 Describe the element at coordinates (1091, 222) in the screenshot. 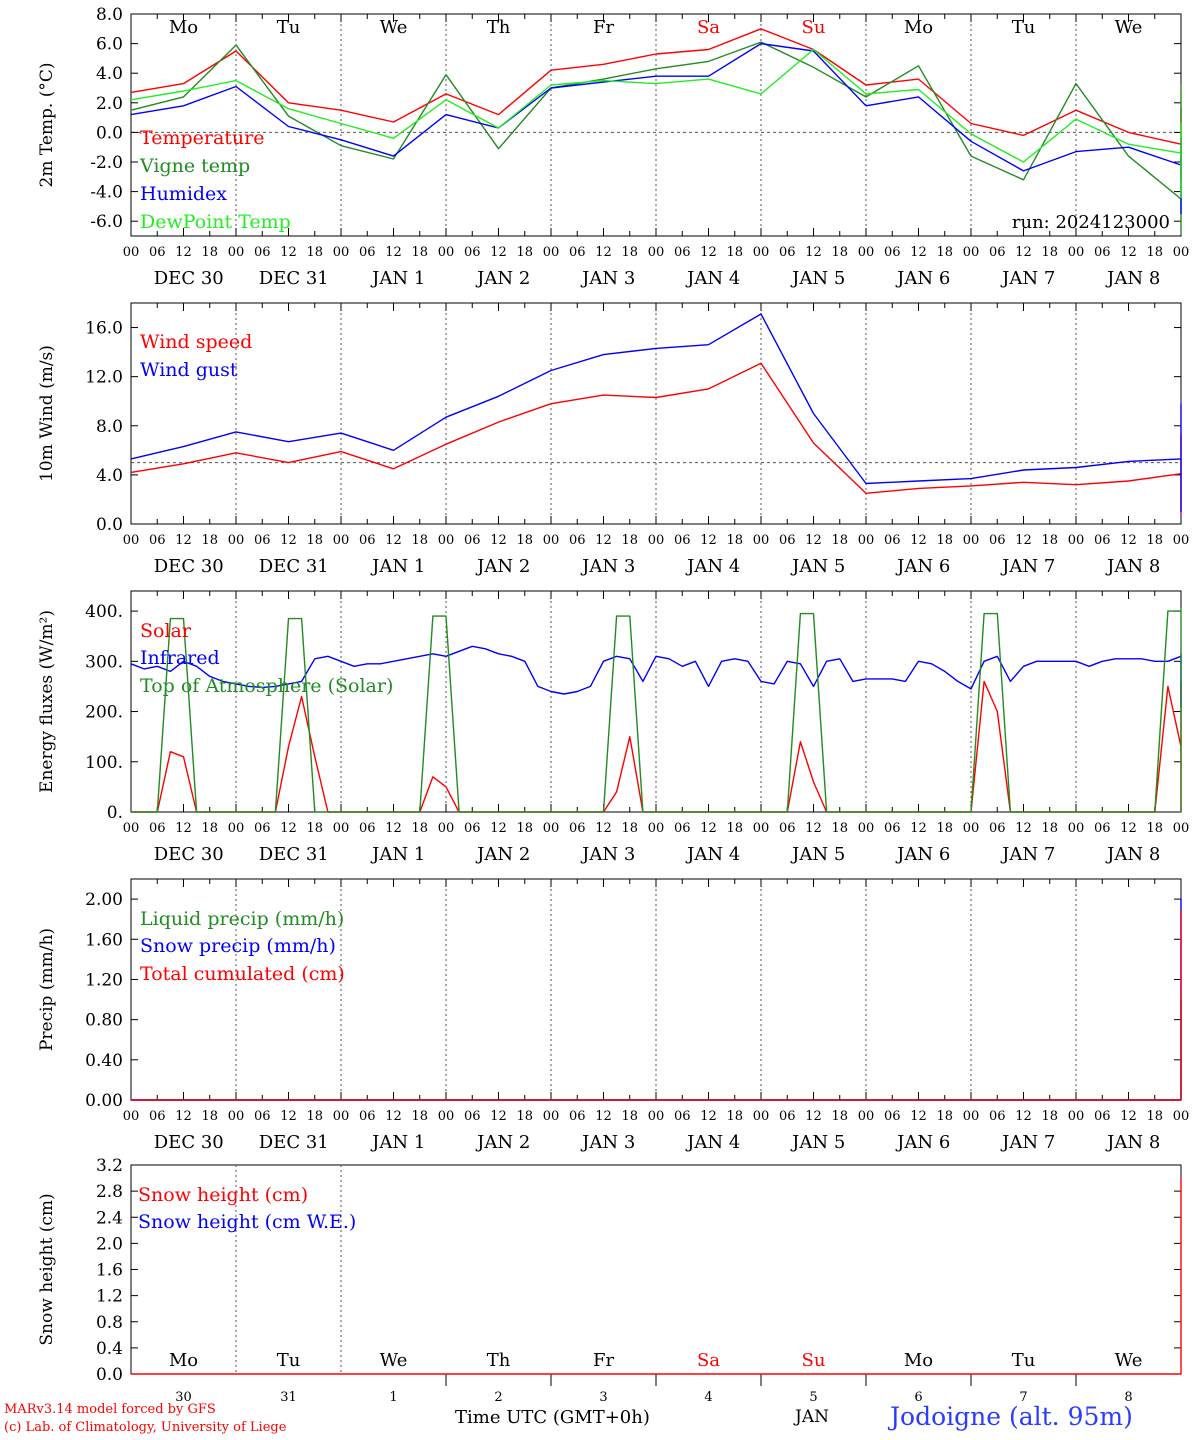

I see `run-label: run: 2024123000` at that location.